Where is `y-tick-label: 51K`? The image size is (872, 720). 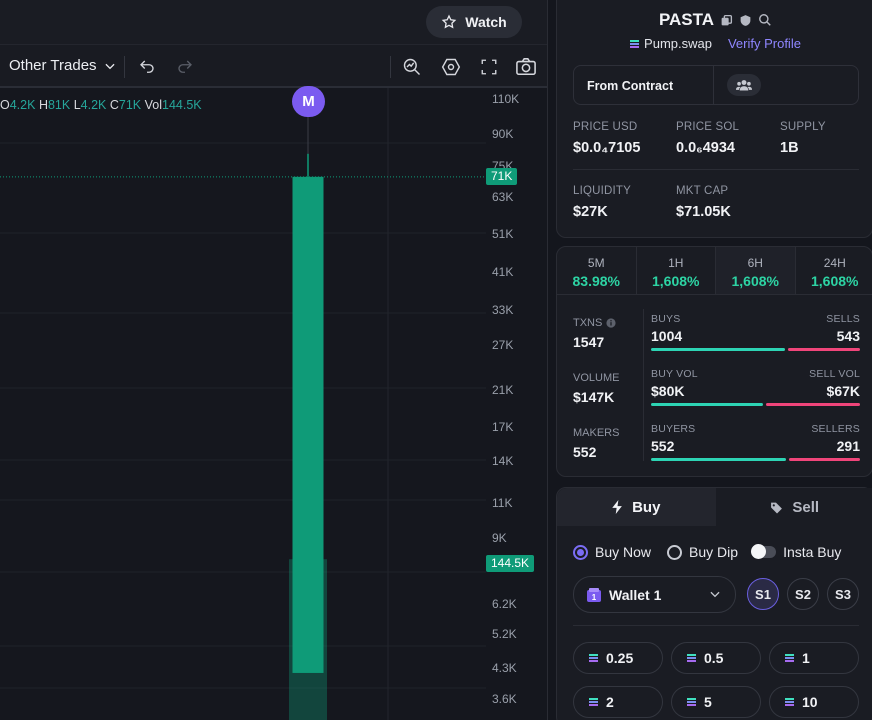 y-tick-label: 51K is located at coordinates (503, 233).